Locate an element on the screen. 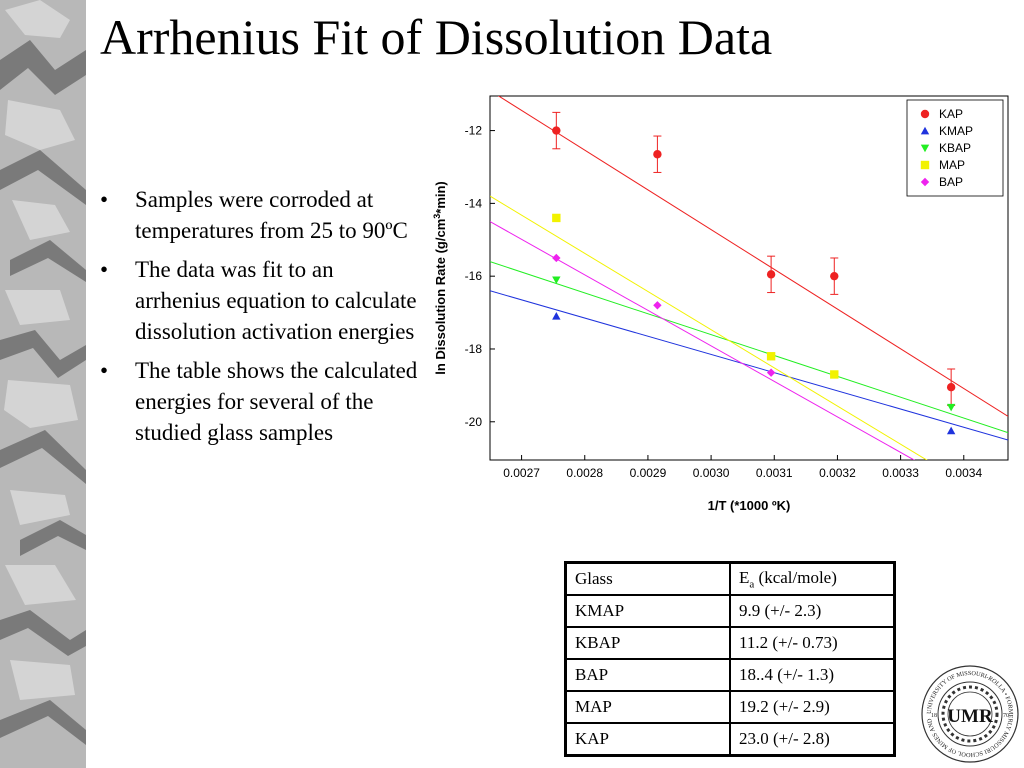  y-axis-label-rest: *min) is located at coordinates (440, 197).